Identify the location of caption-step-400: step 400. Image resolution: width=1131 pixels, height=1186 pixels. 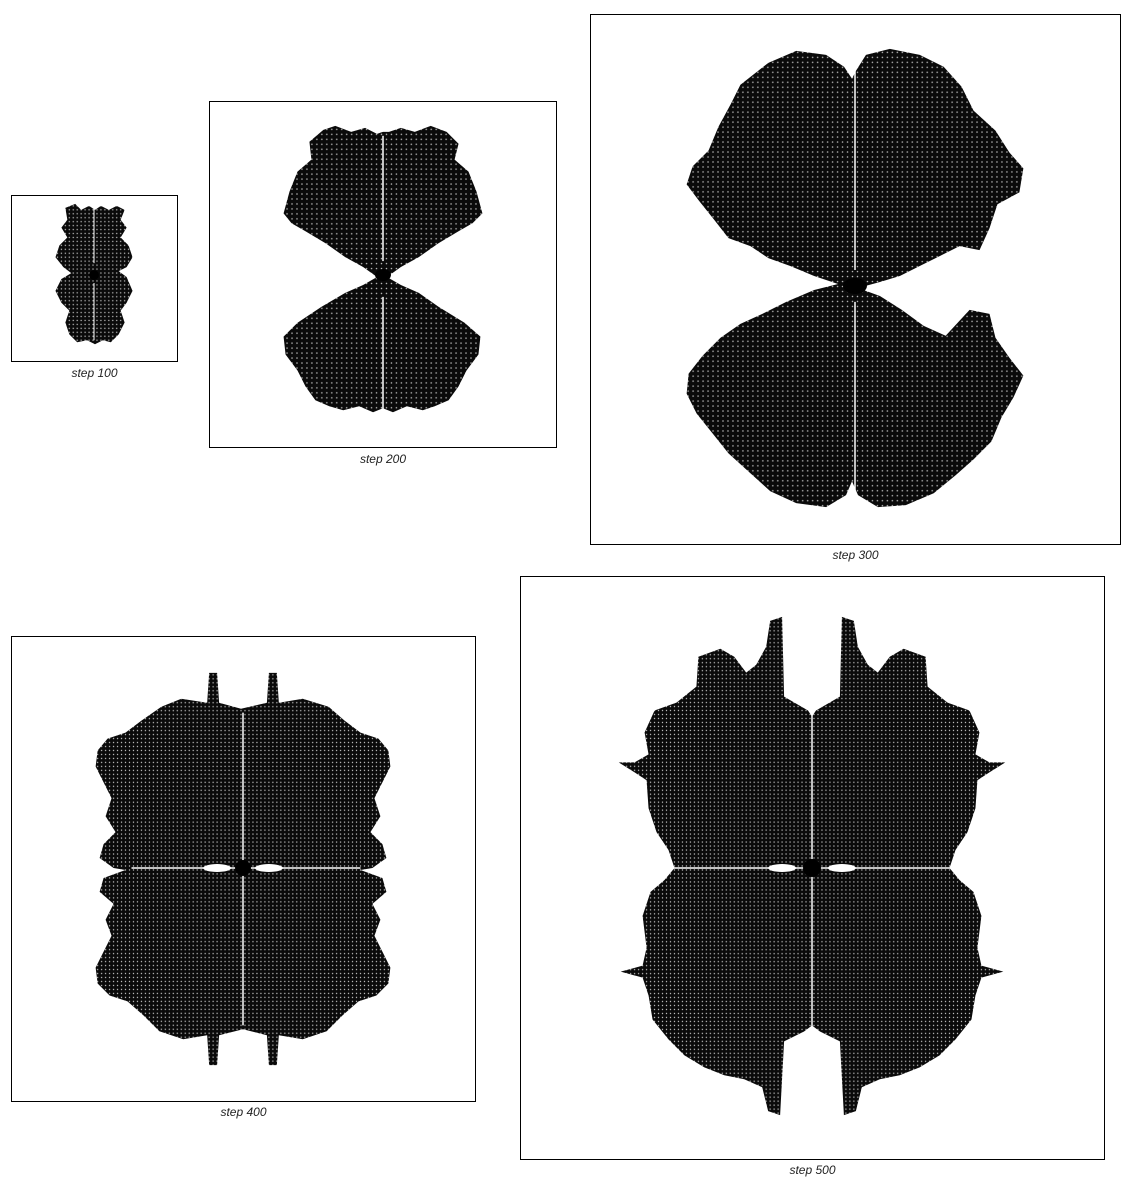
(243, 1112).